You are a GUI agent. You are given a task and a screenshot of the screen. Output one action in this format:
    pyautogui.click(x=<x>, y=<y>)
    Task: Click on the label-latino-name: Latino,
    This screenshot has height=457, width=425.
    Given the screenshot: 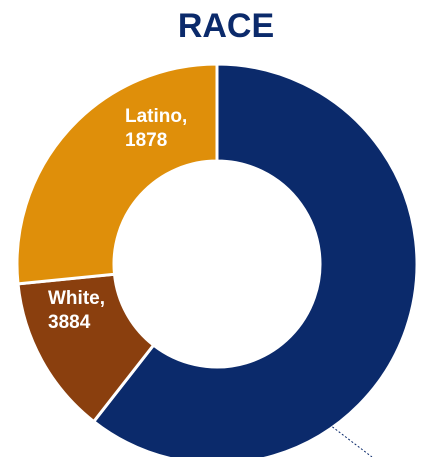 What is the action you would take?
    pyautogui.click(x=156, y=116)
    